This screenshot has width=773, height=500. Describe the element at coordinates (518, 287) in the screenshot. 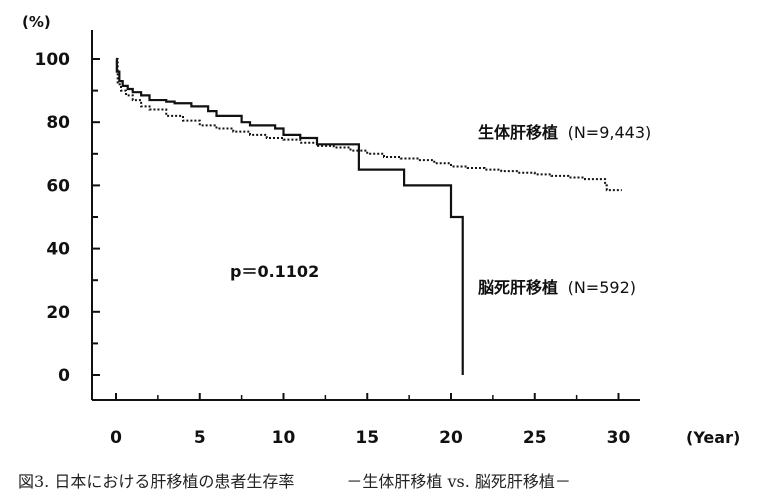

I see `series-name-deceased: 脳死肝移植` at that location.